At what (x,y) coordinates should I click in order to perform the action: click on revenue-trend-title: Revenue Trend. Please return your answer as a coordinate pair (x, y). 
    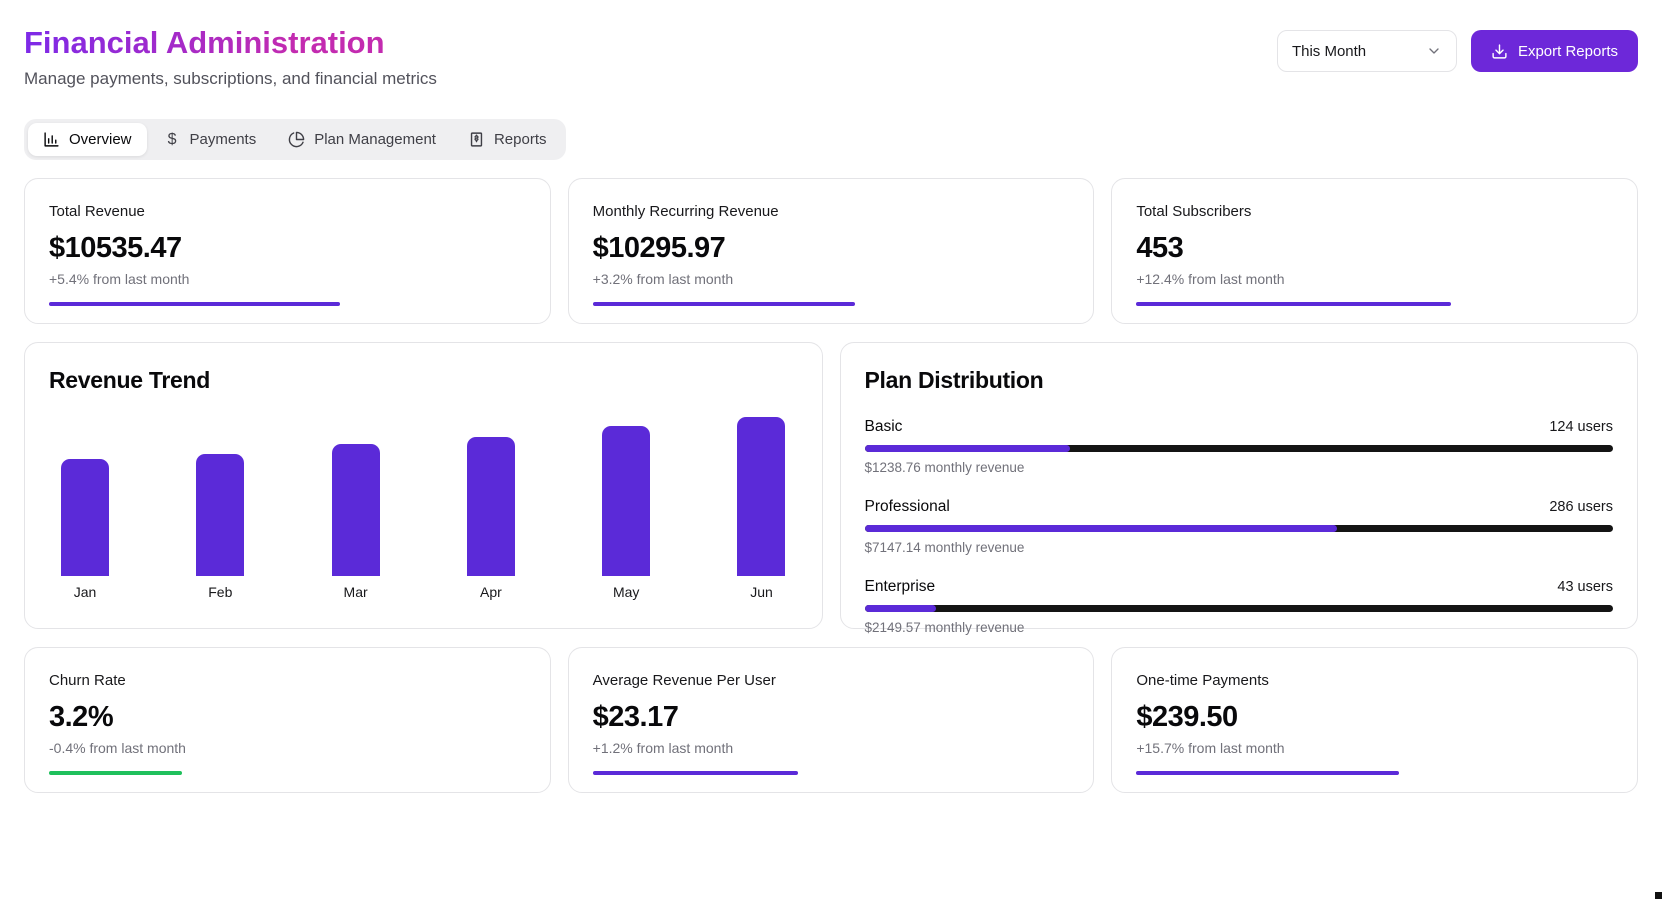
    Looking at the image, I should click on (129, 380).